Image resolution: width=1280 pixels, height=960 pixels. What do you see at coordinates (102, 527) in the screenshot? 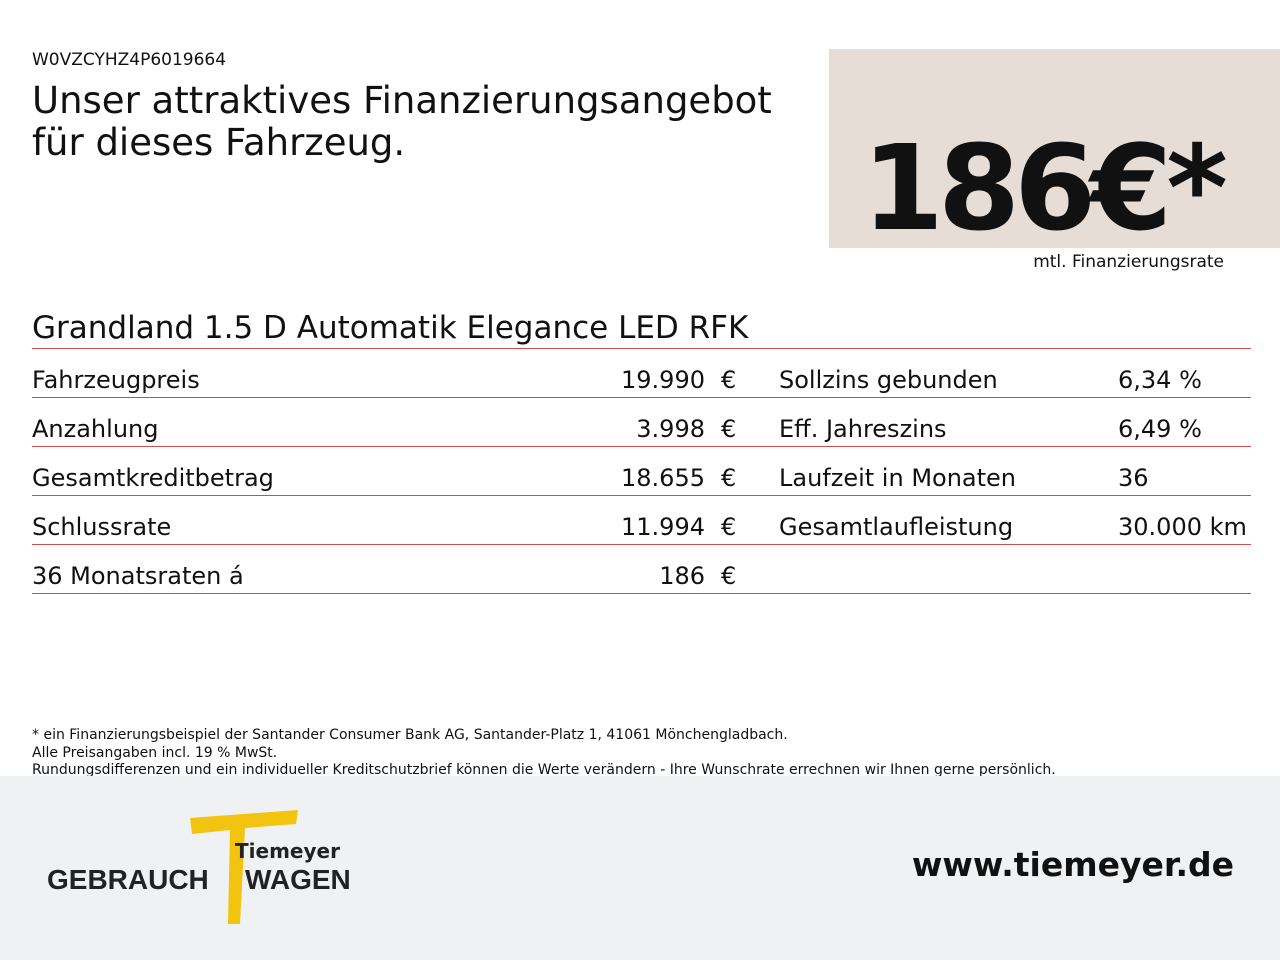
I see `row-label: Schlussrate` at bounding box center [102, 527].